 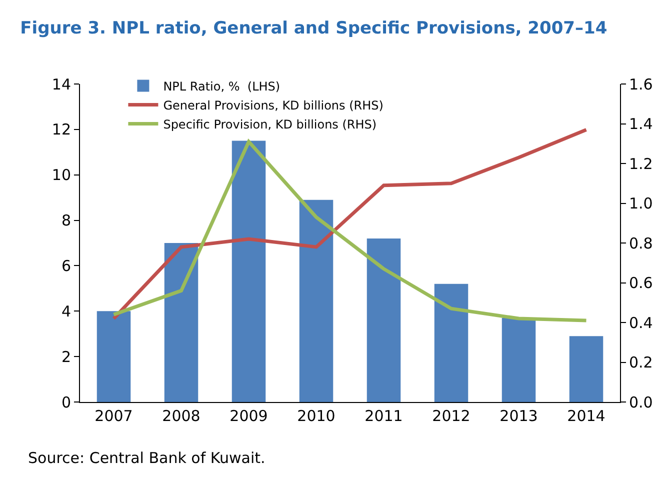 I want to click on y-tick-label: 12, so click(x=61, y=129).